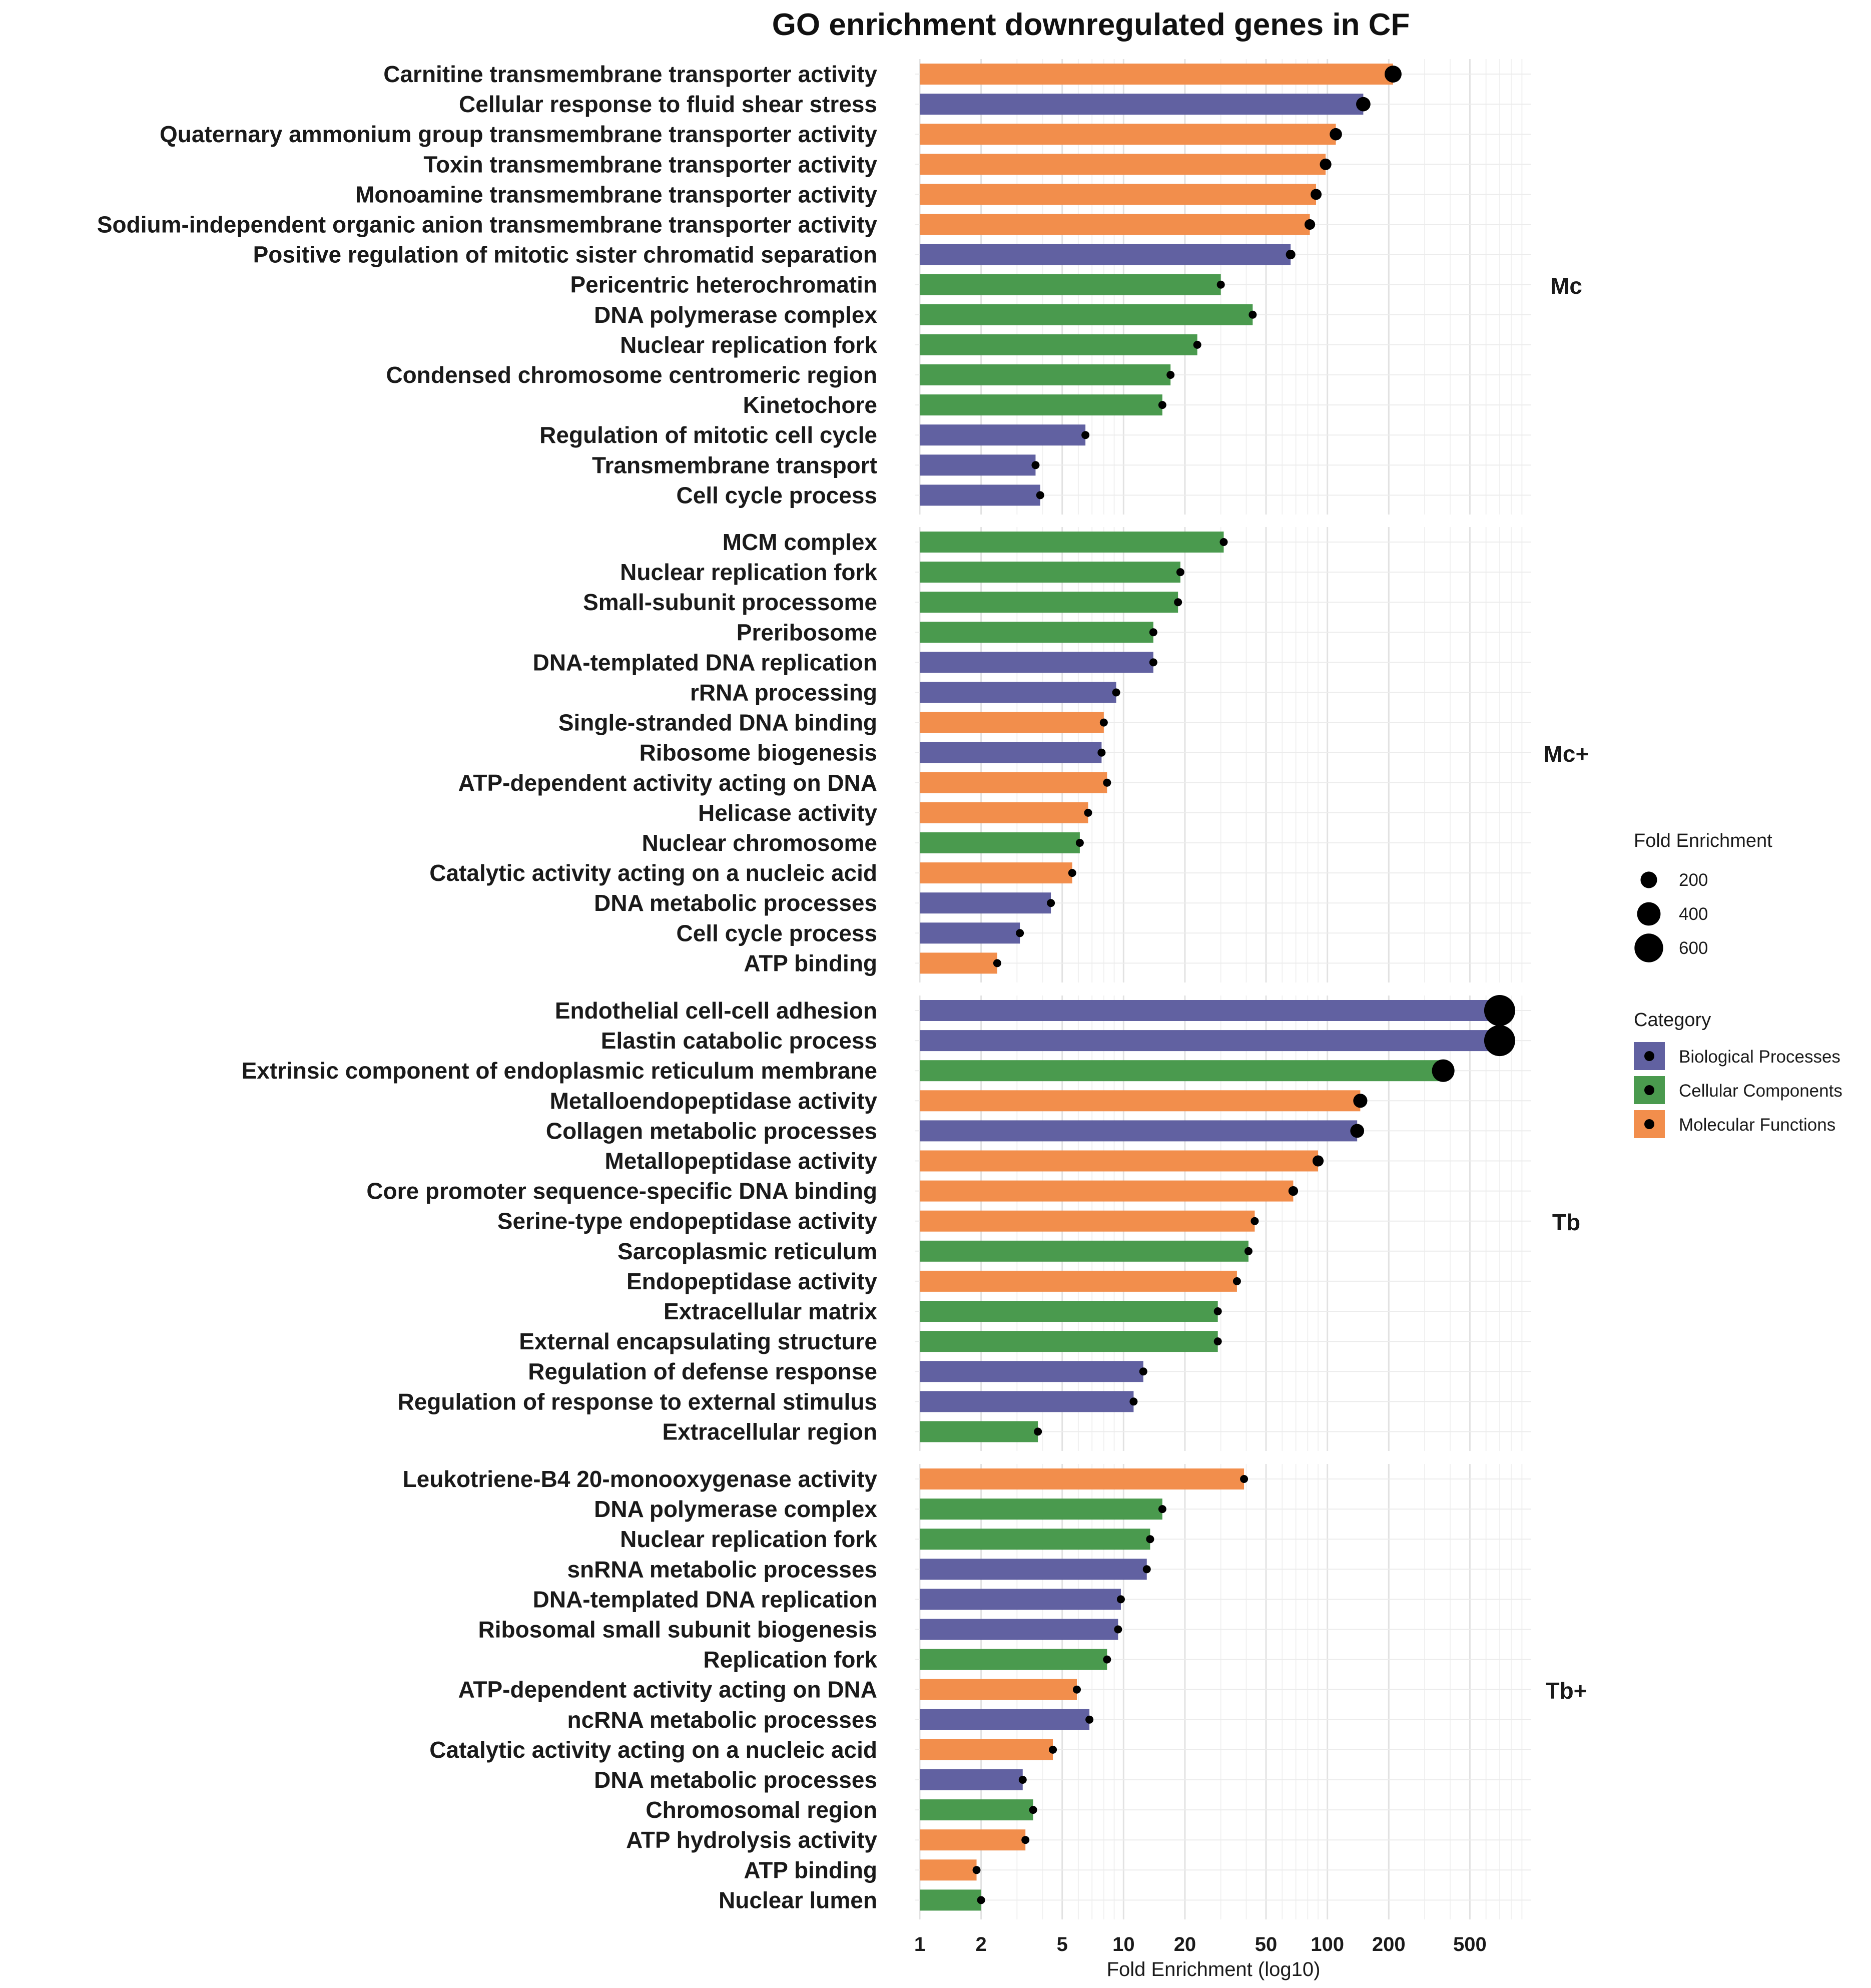 This screenshot has width=1871, height=1988. What do you see at coordinates (761, 1810) in the screenshot?
I see `term-label: Chromosomal region` at bounding box center [761, 1810].